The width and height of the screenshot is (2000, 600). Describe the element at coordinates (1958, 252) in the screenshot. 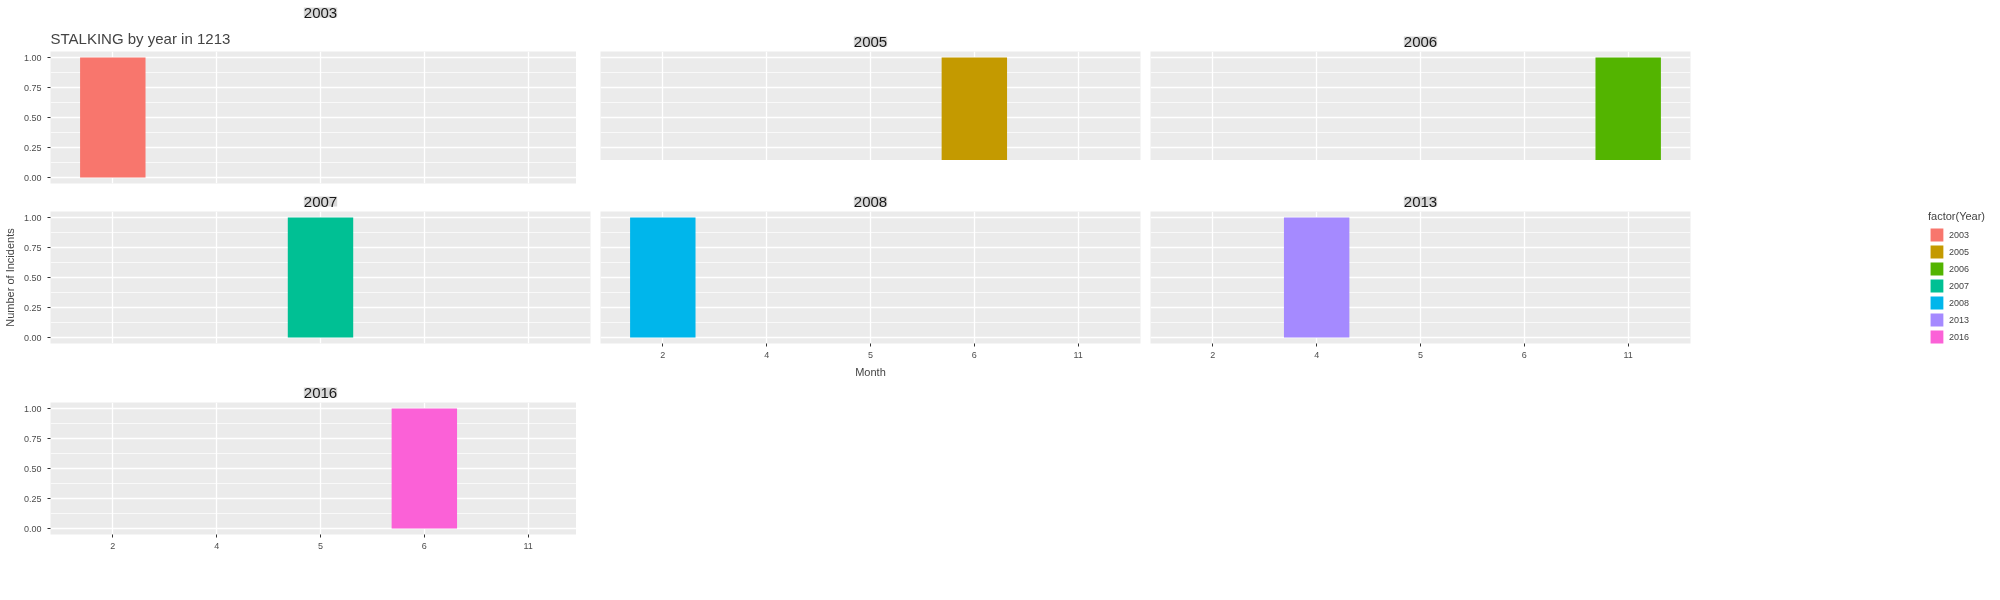

I see `legend-label: 2005` at that location.